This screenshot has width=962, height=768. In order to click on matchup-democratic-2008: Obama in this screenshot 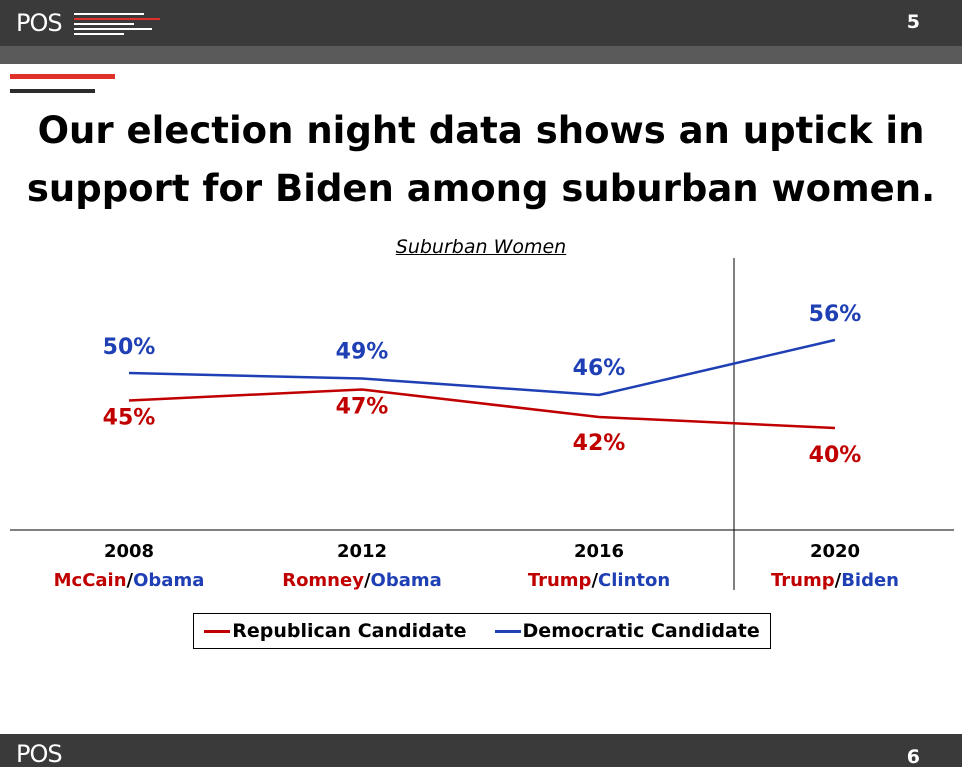, I will do `click(168, 580)`.